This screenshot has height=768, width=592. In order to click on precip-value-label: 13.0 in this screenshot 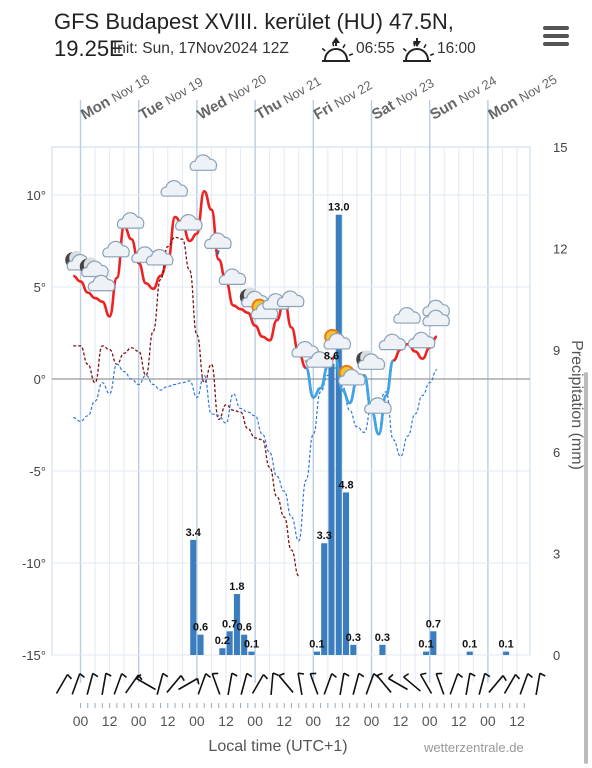, I will do `click(338, 208)`.